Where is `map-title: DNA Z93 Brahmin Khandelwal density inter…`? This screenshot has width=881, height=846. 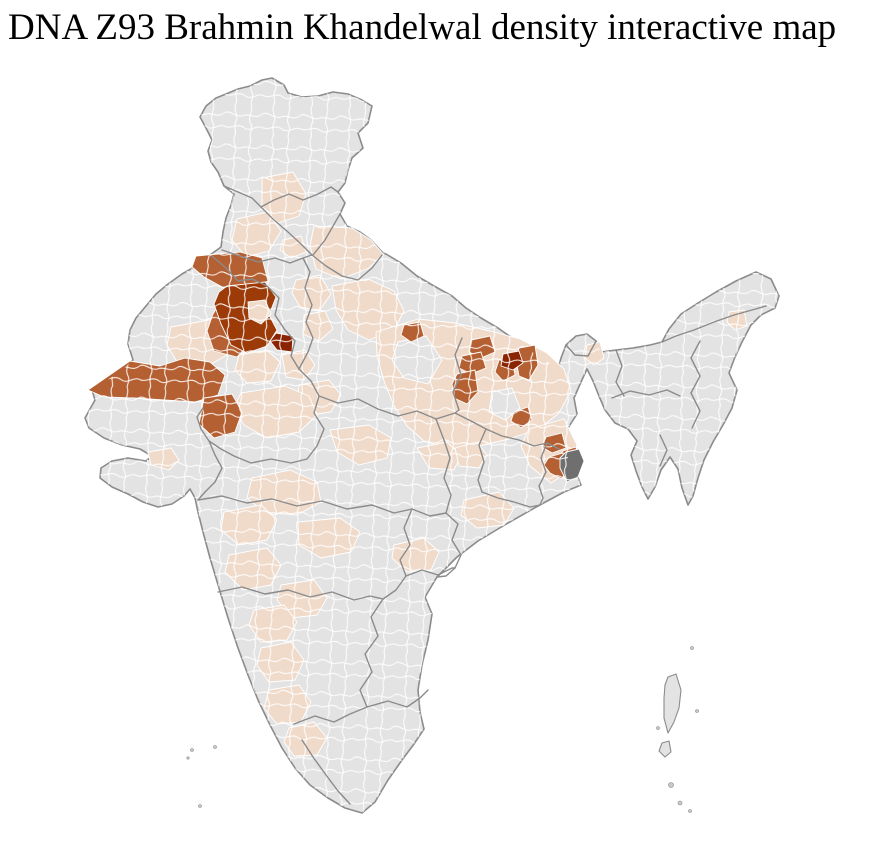 map-title: DNA Z93 Brahmin Khandelwal density inter… is located at coordinates (422, 27).